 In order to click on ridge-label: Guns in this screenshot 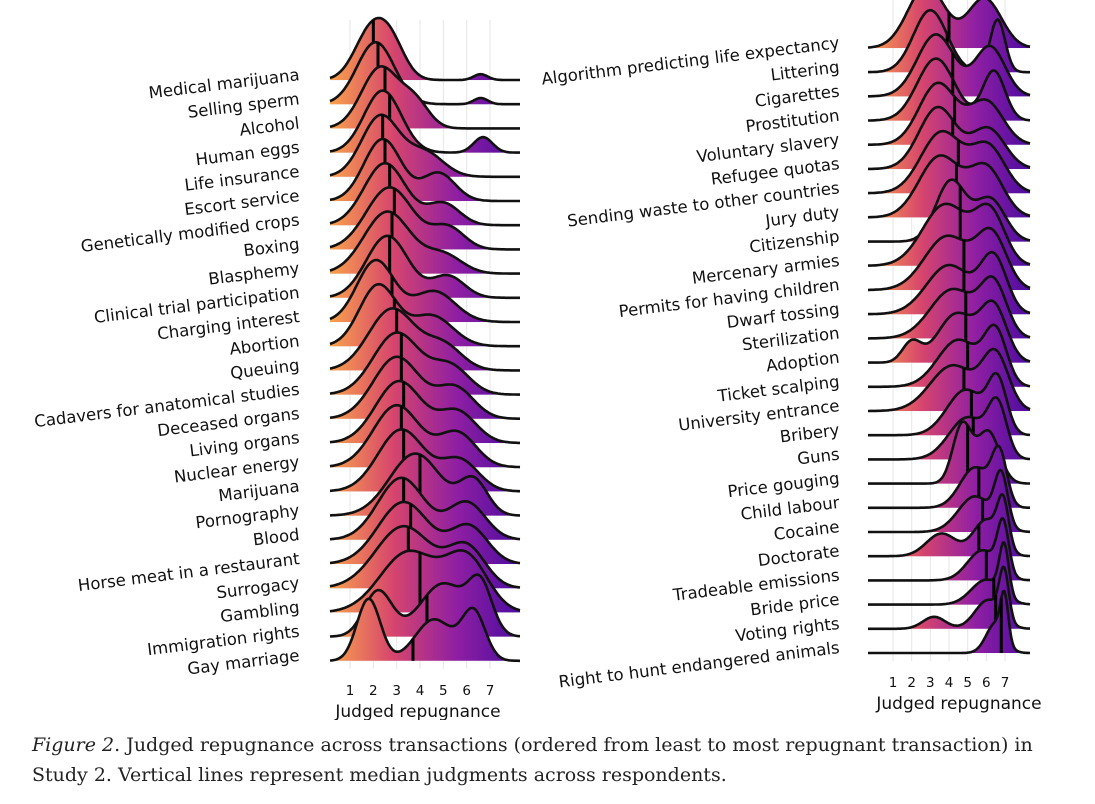, I will do `click(818, 457)`.